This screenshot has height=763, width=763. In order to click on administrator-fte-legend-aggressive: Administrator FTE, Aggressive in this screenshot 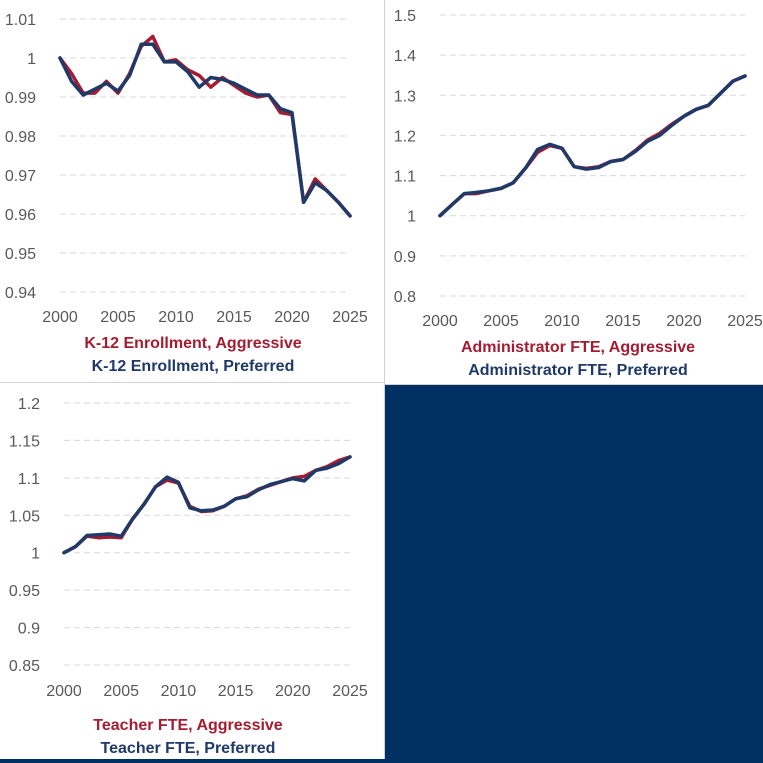, I will do `click(578, 347)`.